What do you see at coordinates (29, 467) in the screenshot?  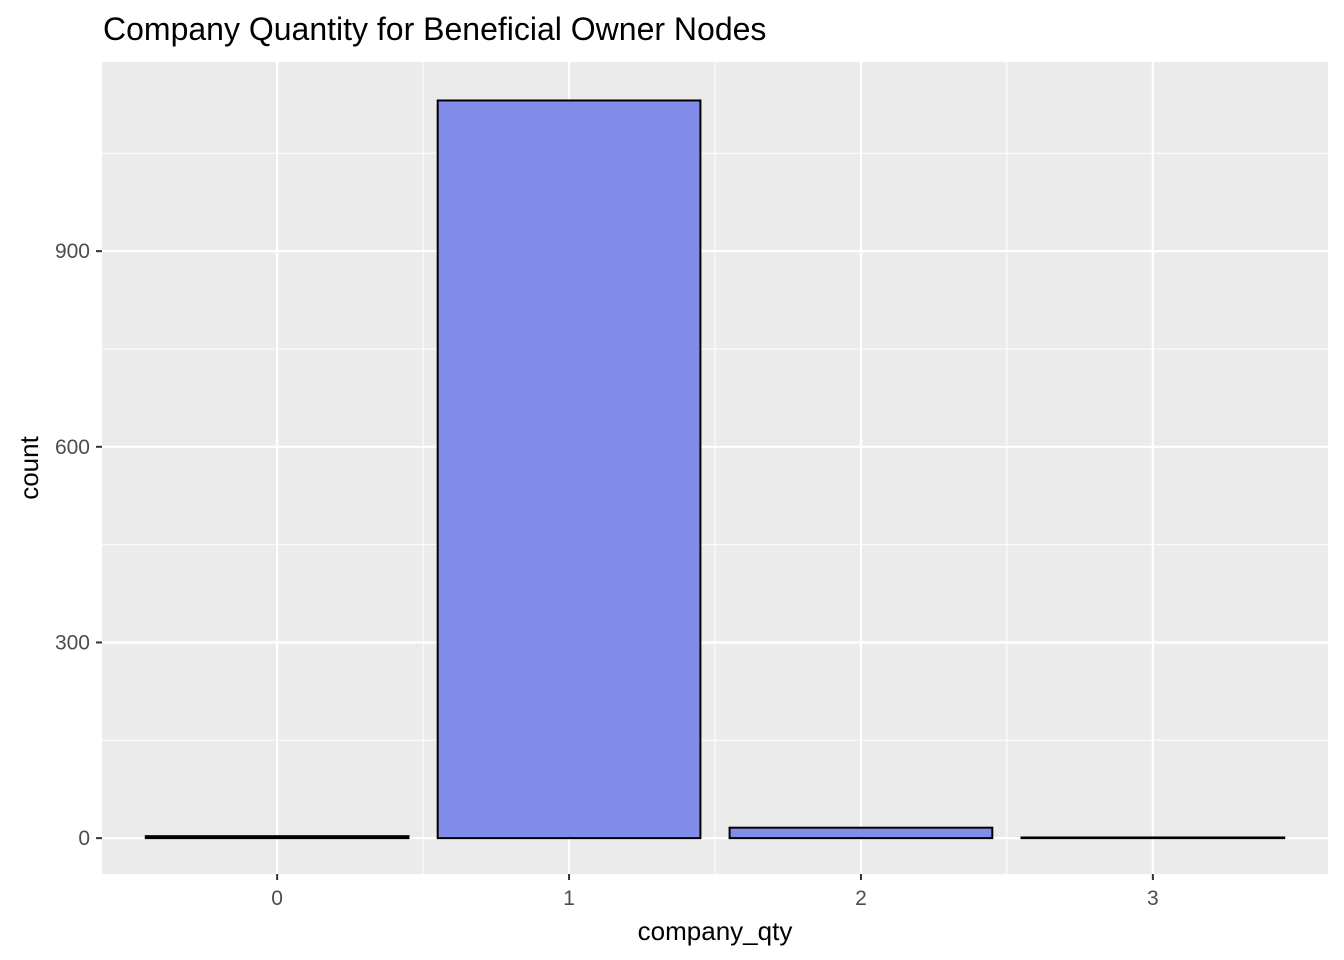 I see `y-axis-title: count` at bounding box center [29, 467].